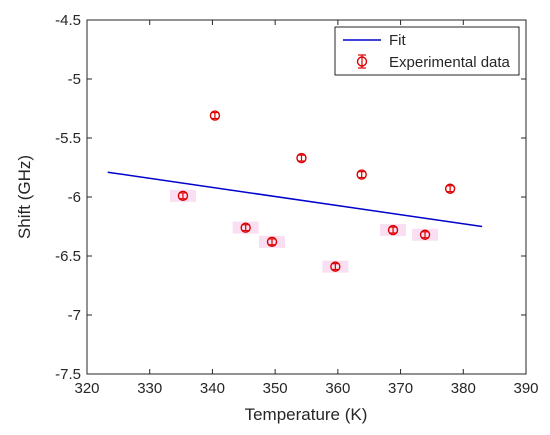 Image resolution: width=550 pixels, height=435 pixels. I want to click on y-tick-label: -4.5, so click(68, 20).